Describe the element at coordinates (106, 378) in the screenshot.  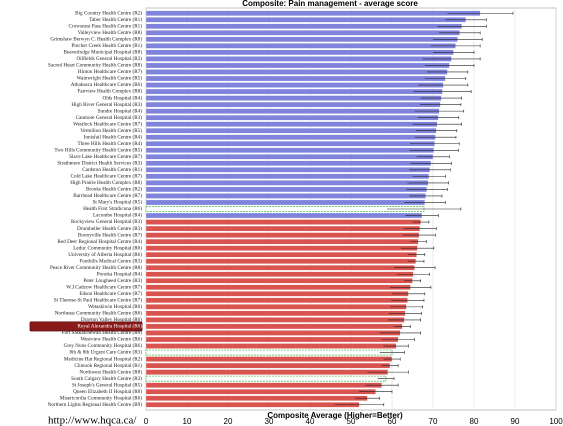
I see `y-tick-label: South Calgary Health Centre (R3)` at that location.